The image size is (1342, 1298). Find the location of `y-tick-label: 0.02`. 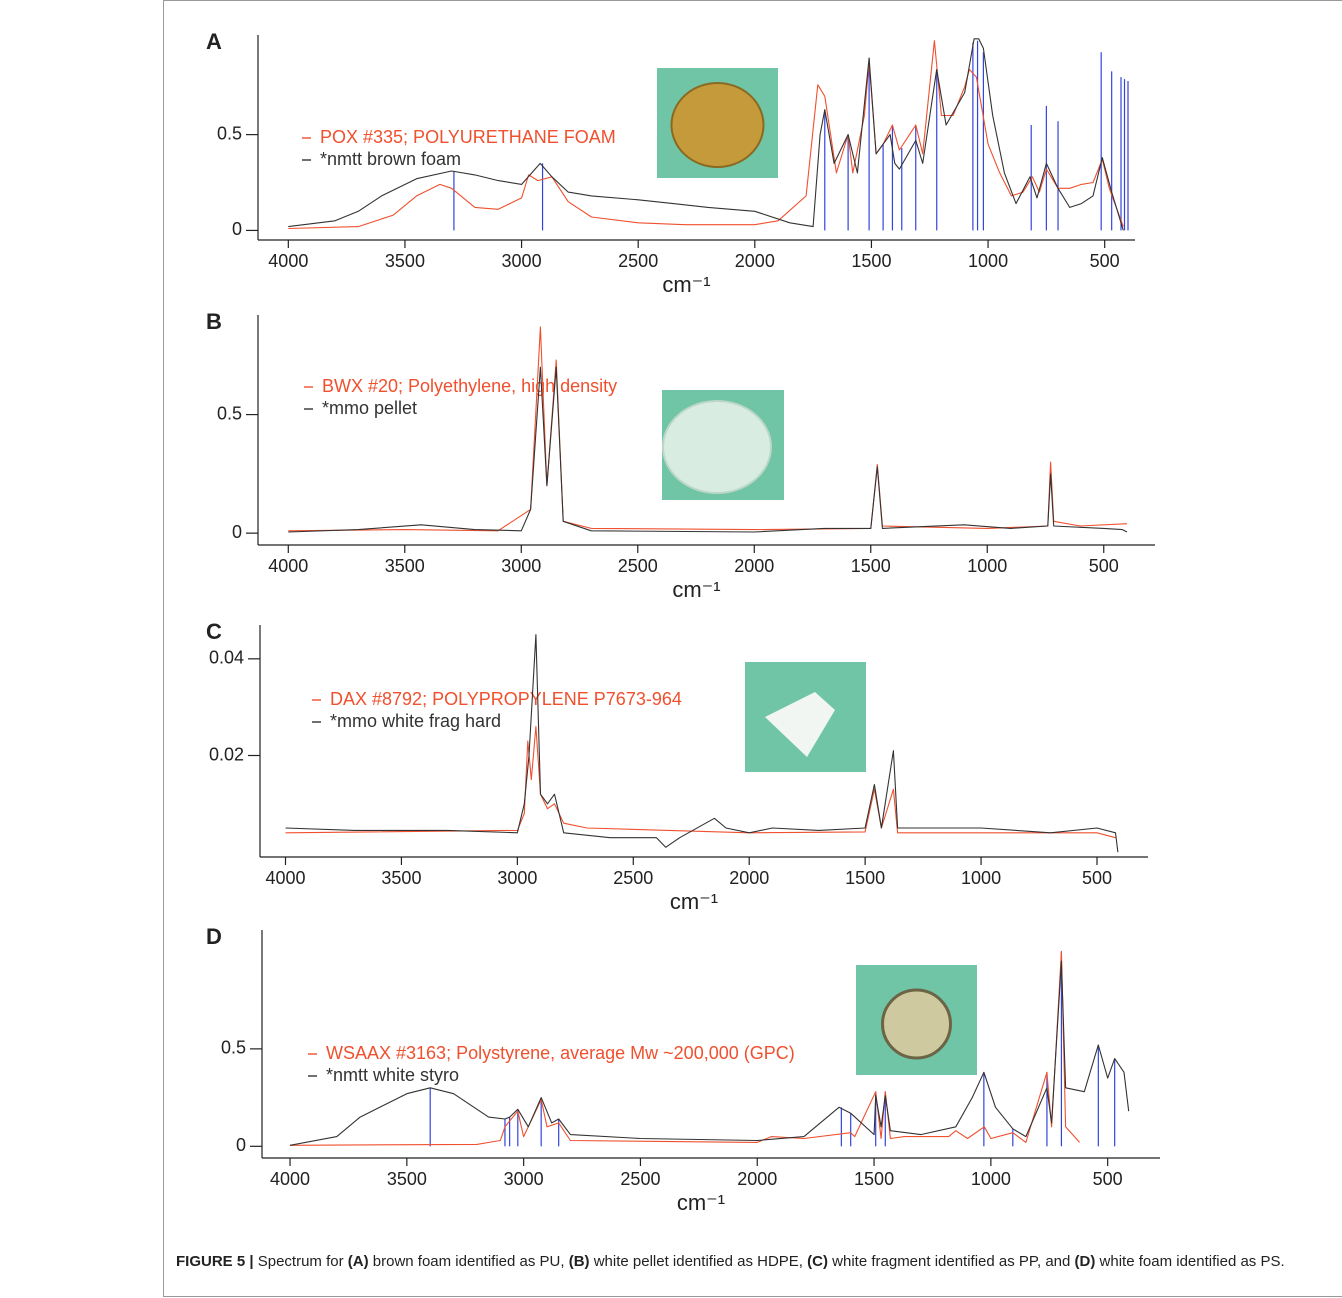

y-tick-label: 0.02 is located at coordinates (226, 754).